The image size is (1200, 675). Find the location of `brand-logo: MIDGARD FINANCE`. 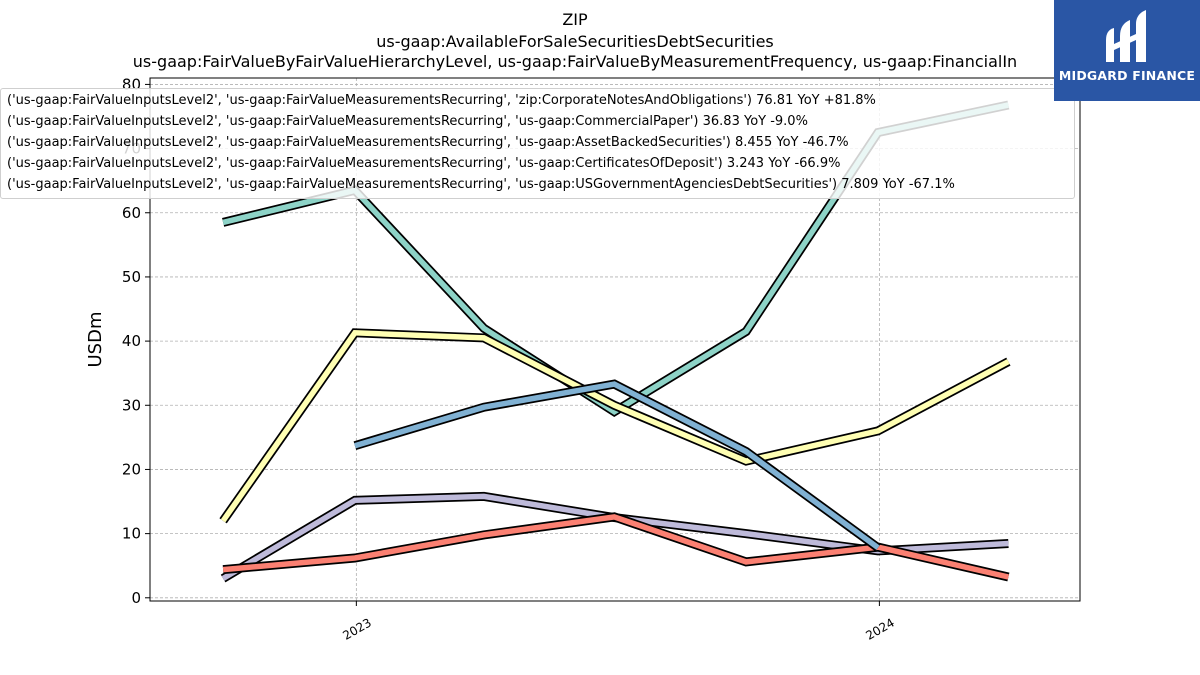

brand-logo: MIDGARD FINANCE is located at coordinates (1127, 50).